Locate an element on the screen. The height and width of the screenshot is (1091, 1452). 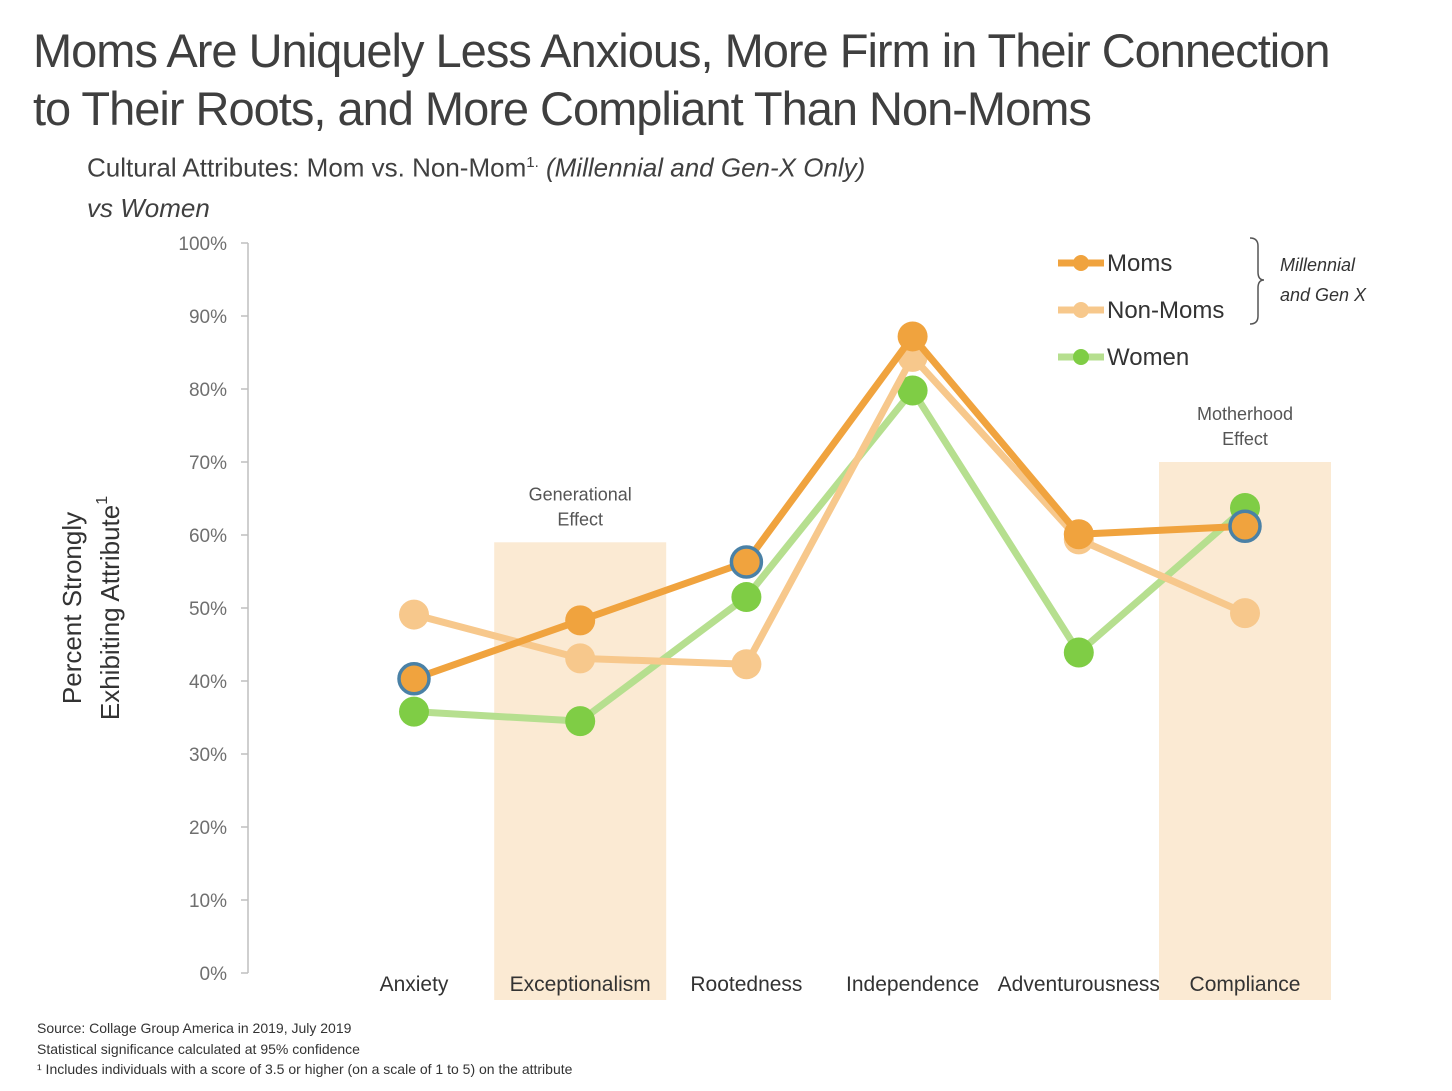
legend-swatch-marker-women is located at coordinates (1081, 357).